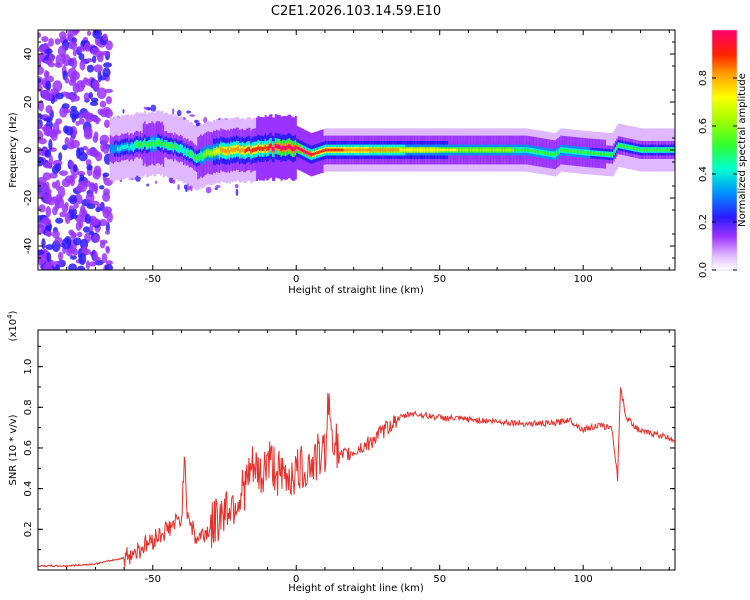 Image resolution: width=750 pixels, height=600 pixels. What do you see at coordinates (717, 174) in the screenshot?
I see `colorbar-ticks: 0.0 0.2 0.4 0.6 0.8` at bounding box center [717, 174].